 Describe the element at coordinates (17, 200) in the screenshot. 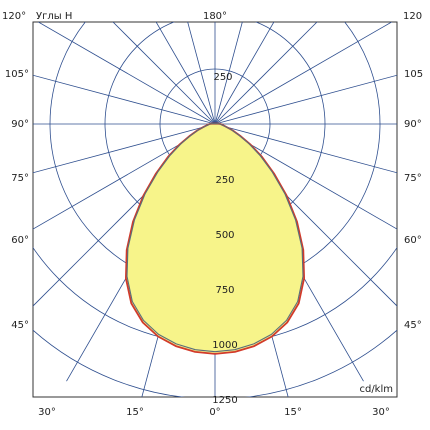

I see `left-angle-labels: 105° 90° 75° 60° 45°` at that location.